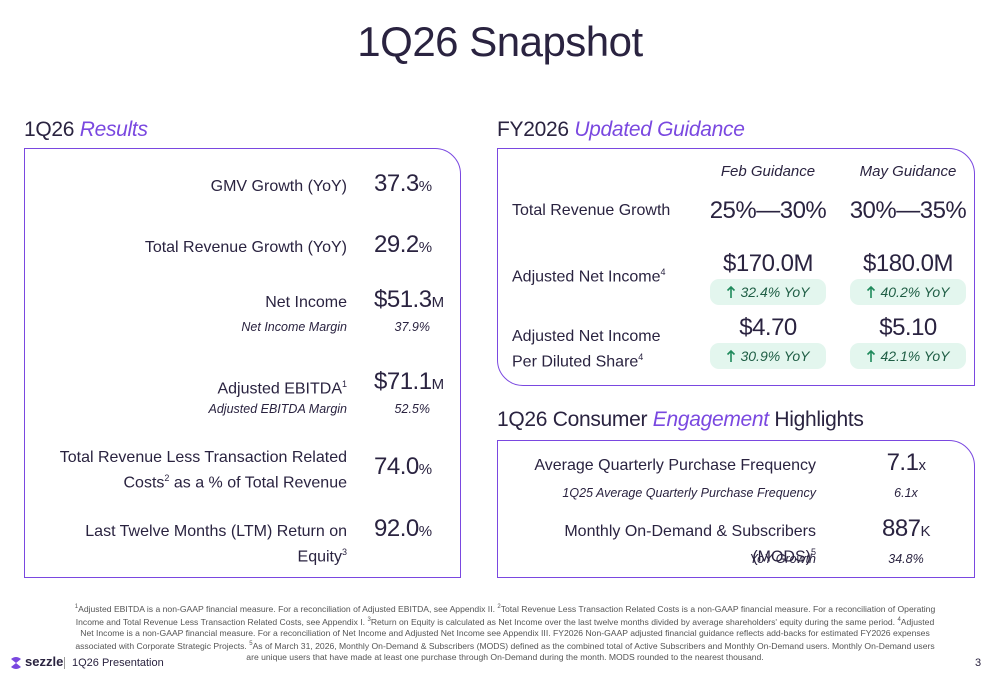  Describe the element at coordinates (925, 531) in the screenshot. I see `unit: K` at that location.